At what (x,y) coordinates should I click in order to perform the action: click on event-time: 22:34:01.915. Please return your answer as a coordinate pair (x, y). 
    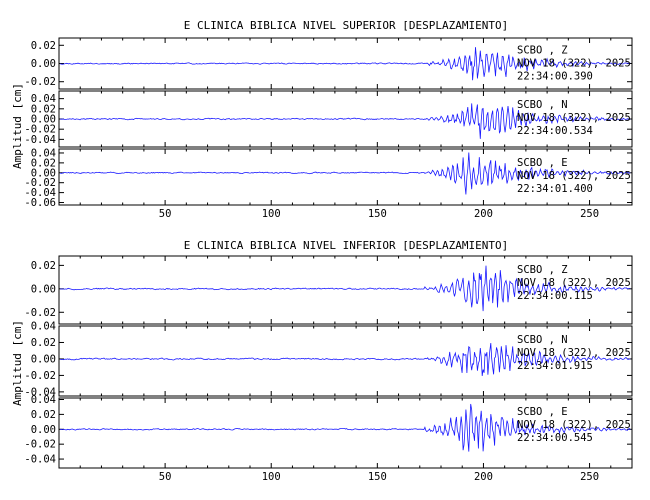
    Looking at the image, I should click on (555, 366).